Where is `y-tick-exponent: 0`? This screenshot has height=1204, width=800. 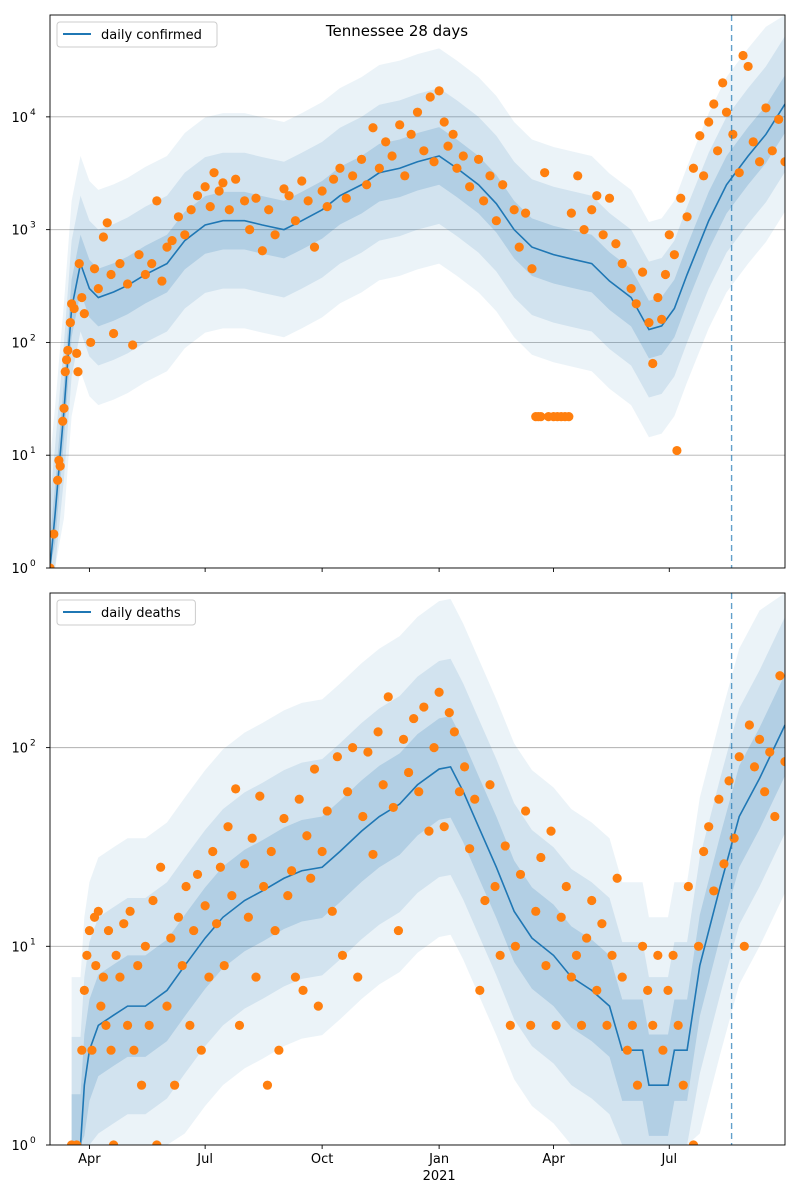
y-tick-exponent: 0 is located at coordinates (33, 1141).